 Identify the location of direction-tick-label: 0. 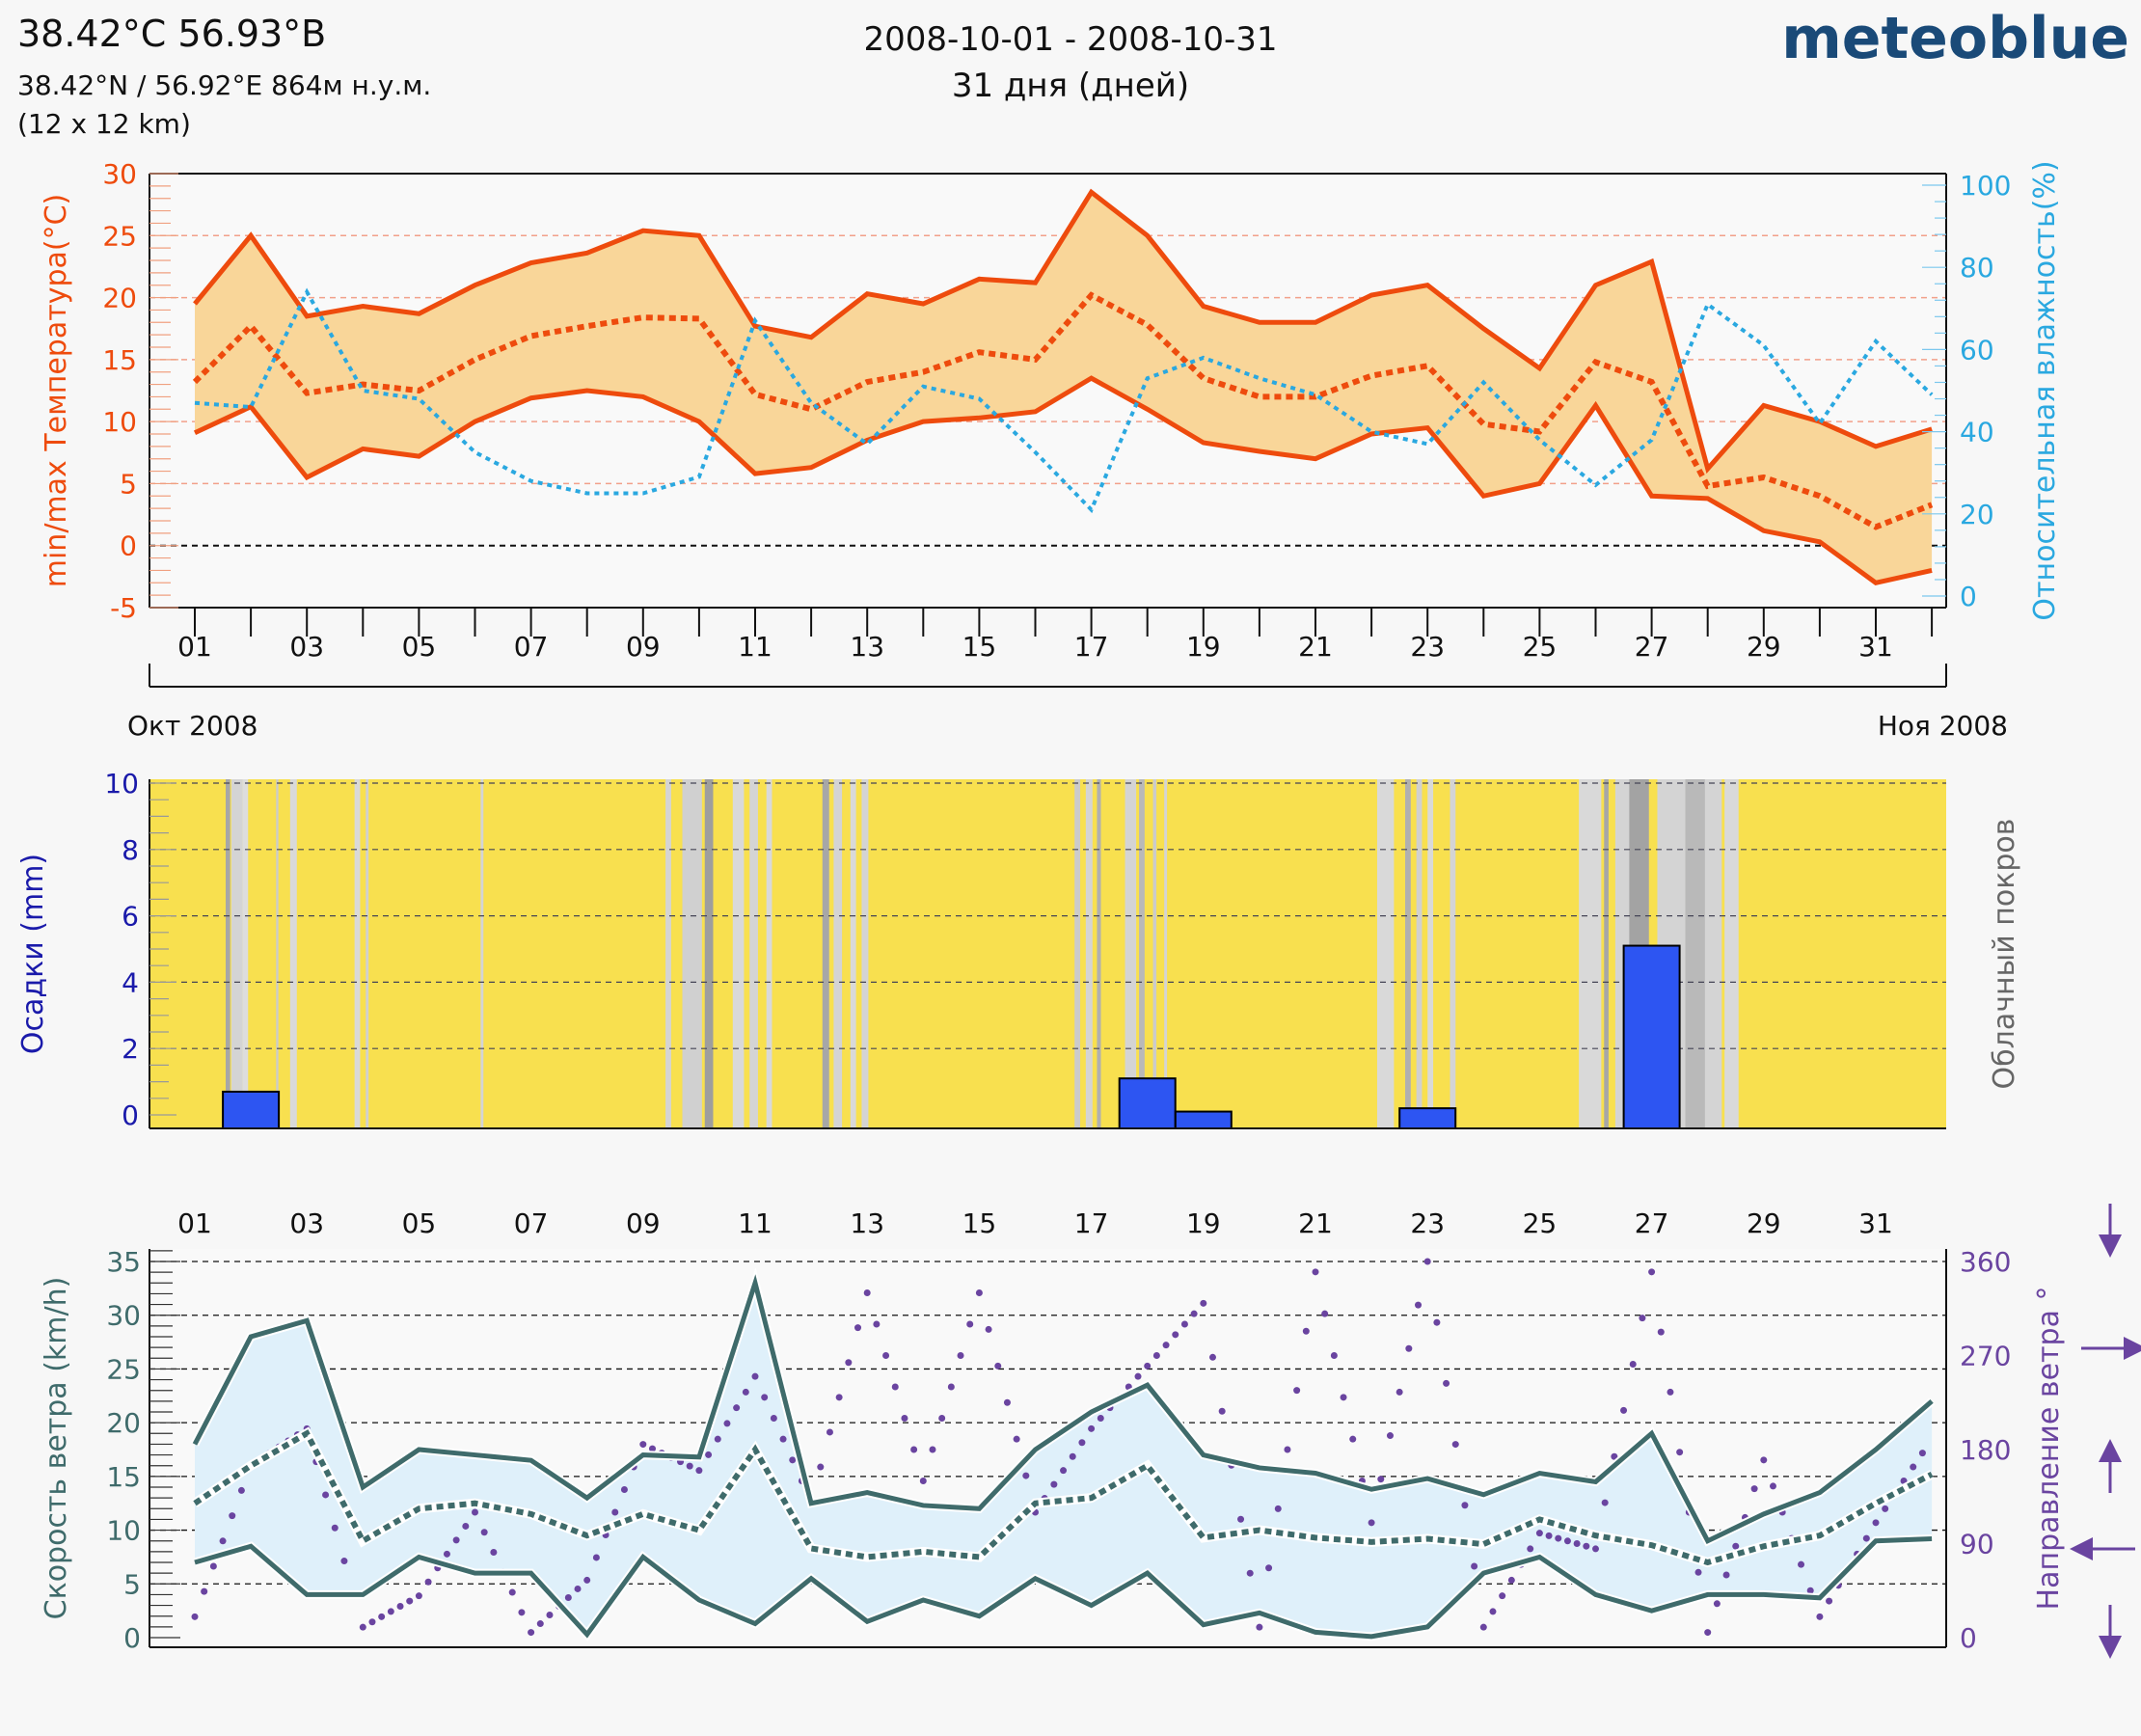
(1969, 1638).